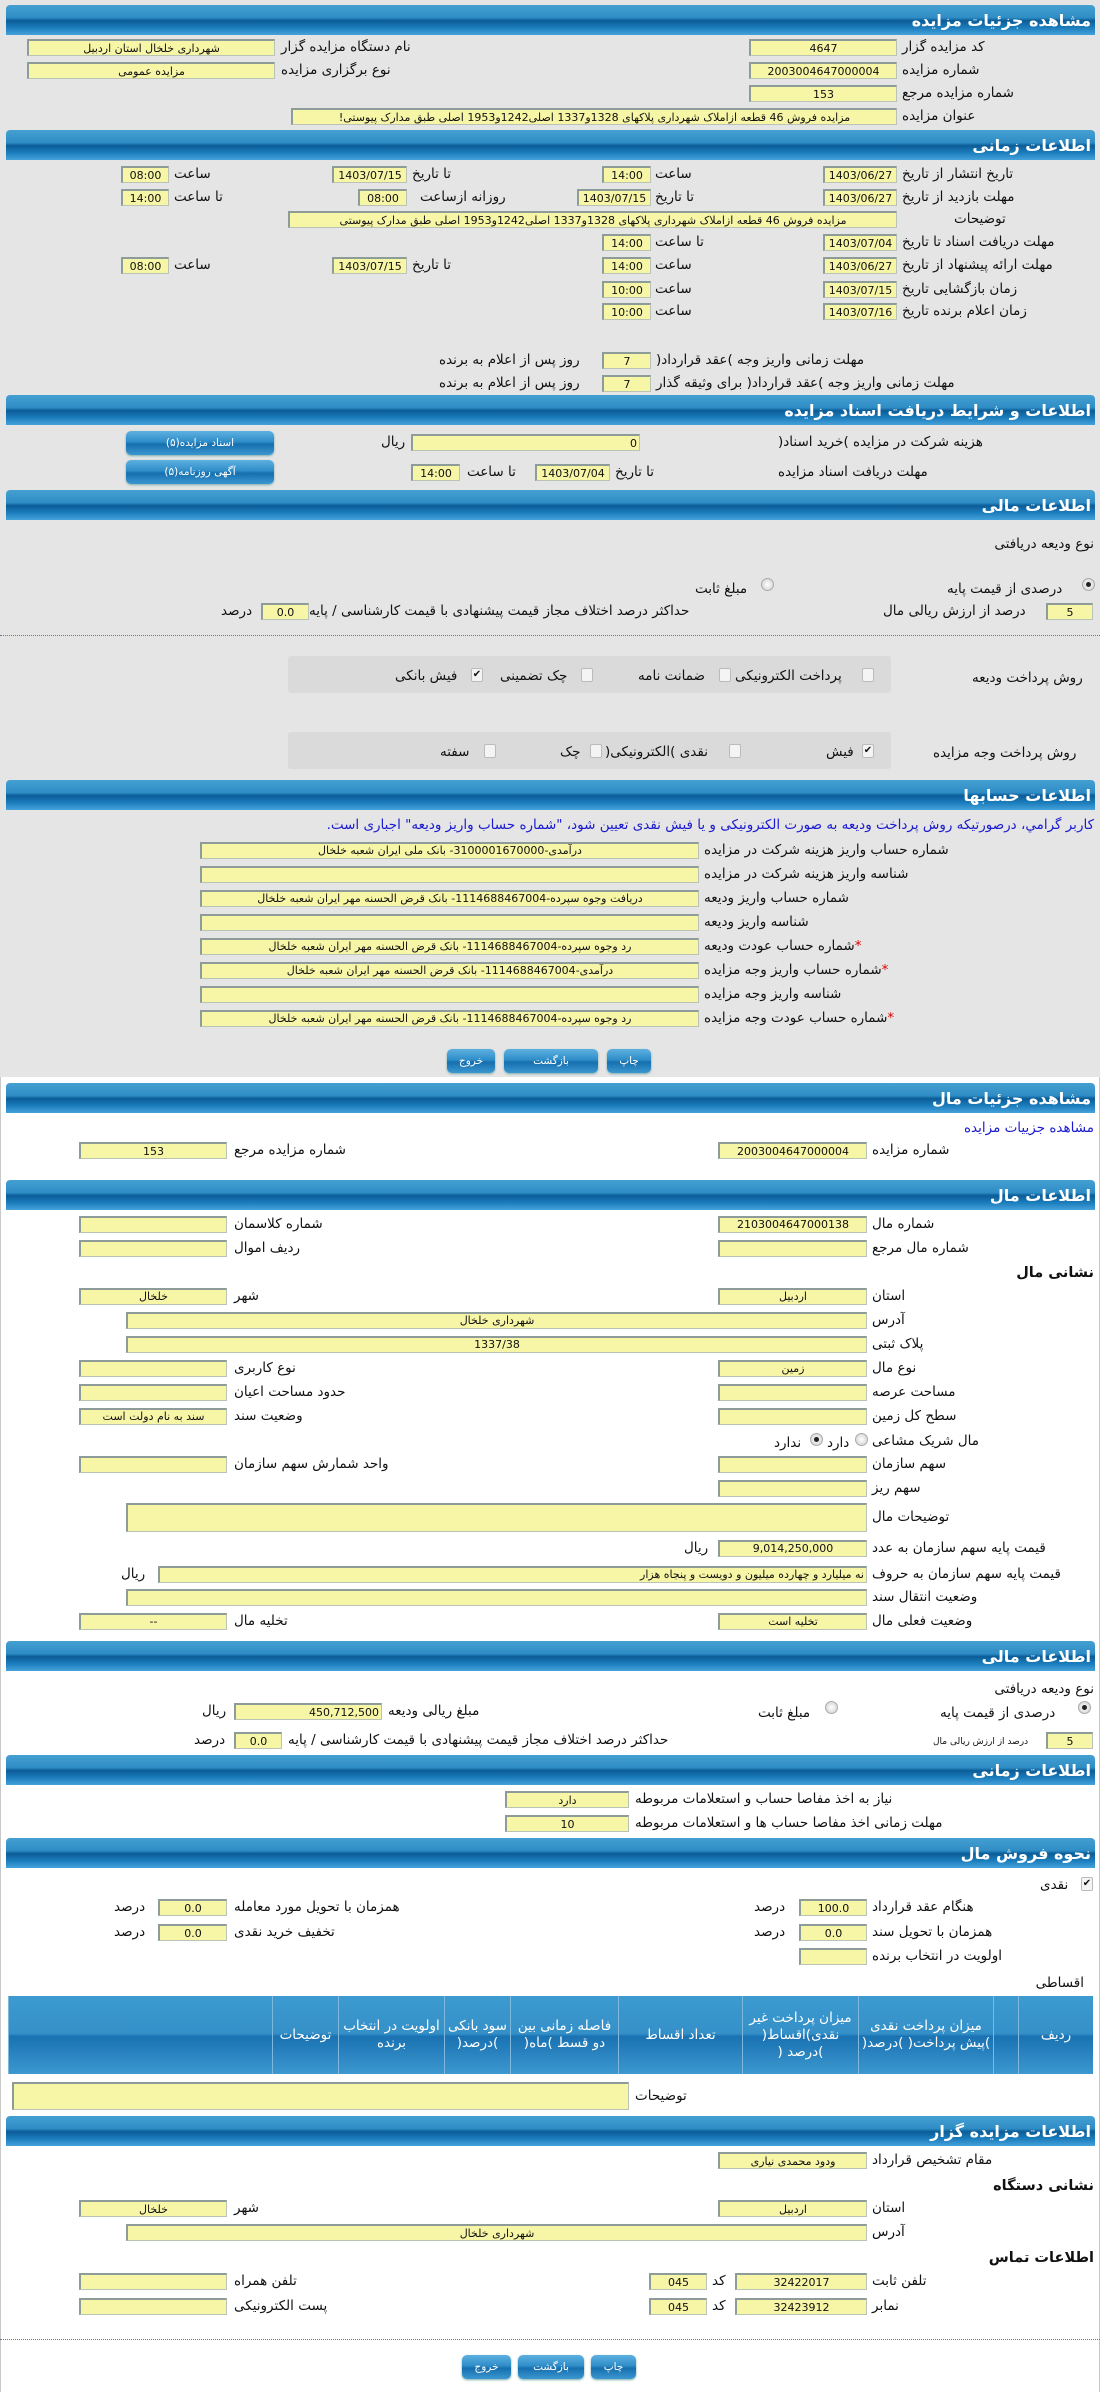 Image resolution: width=1100 pixels, height=2392 pixels. What do you see at coordinates (145, 197) in the screenshot?
I see `daily-to-time` at bounding box center [145, 197].